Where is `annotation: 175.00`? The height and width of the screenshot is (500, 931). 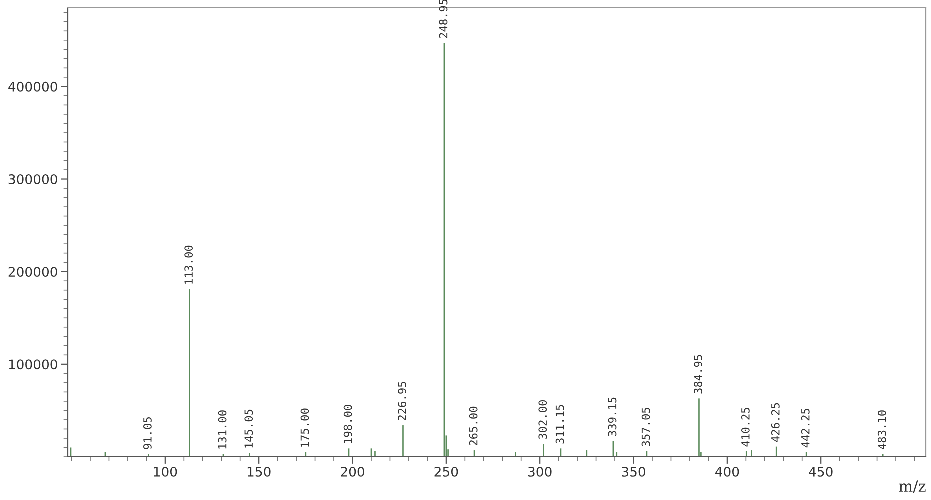
annotation: 175.00 is located at coordinates (305, 427).